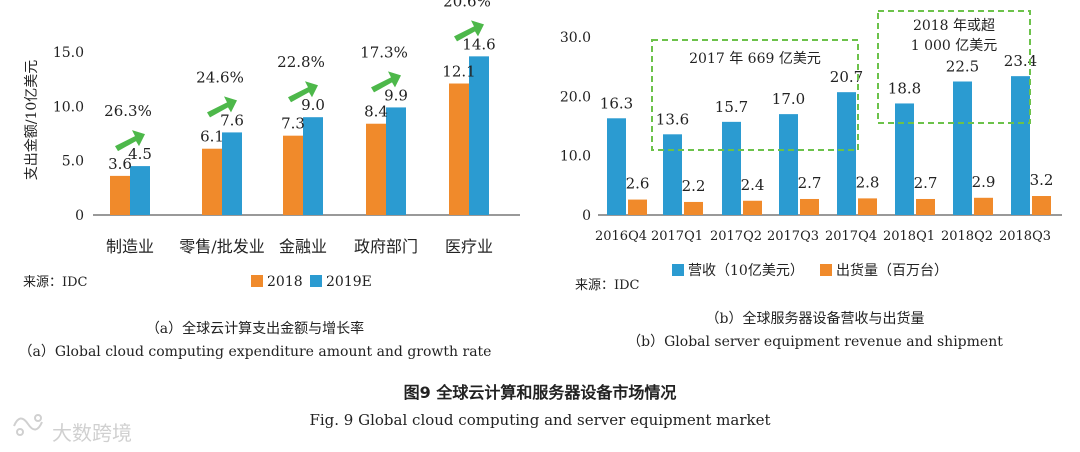 Image resolution: width=1080 pixels, height=452 pixels. I want to click on chart-a-ytick: 0, so click(79, 216).